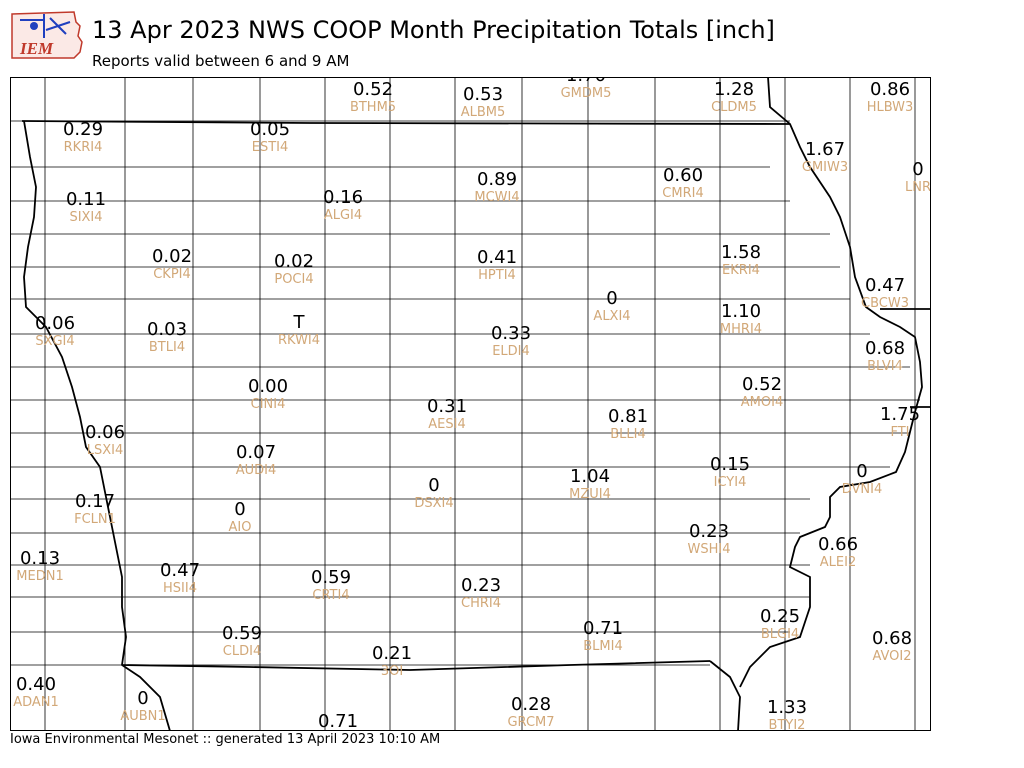  I want to click on station-id: HLBW3, so click(890, 107).